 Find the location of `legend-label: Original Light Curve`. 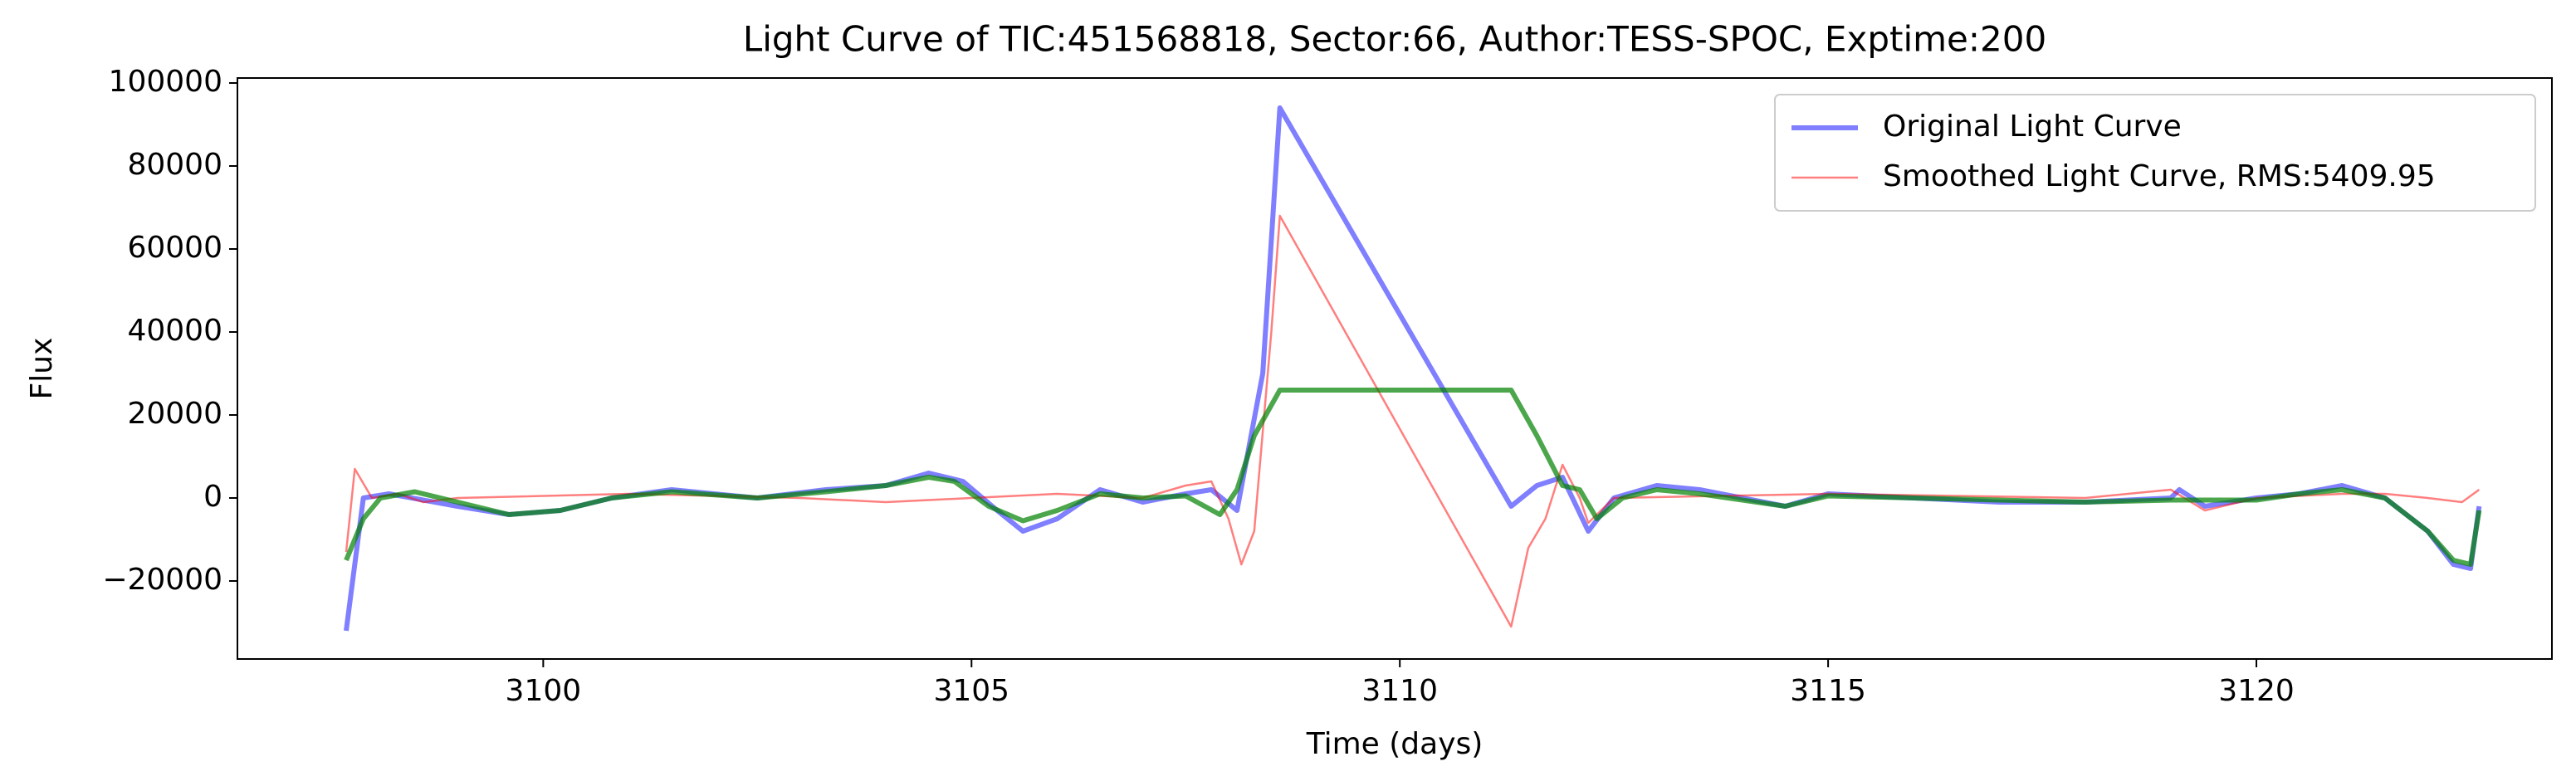

legend-label: Original Light Curve is located at coordinates (2032, 127).